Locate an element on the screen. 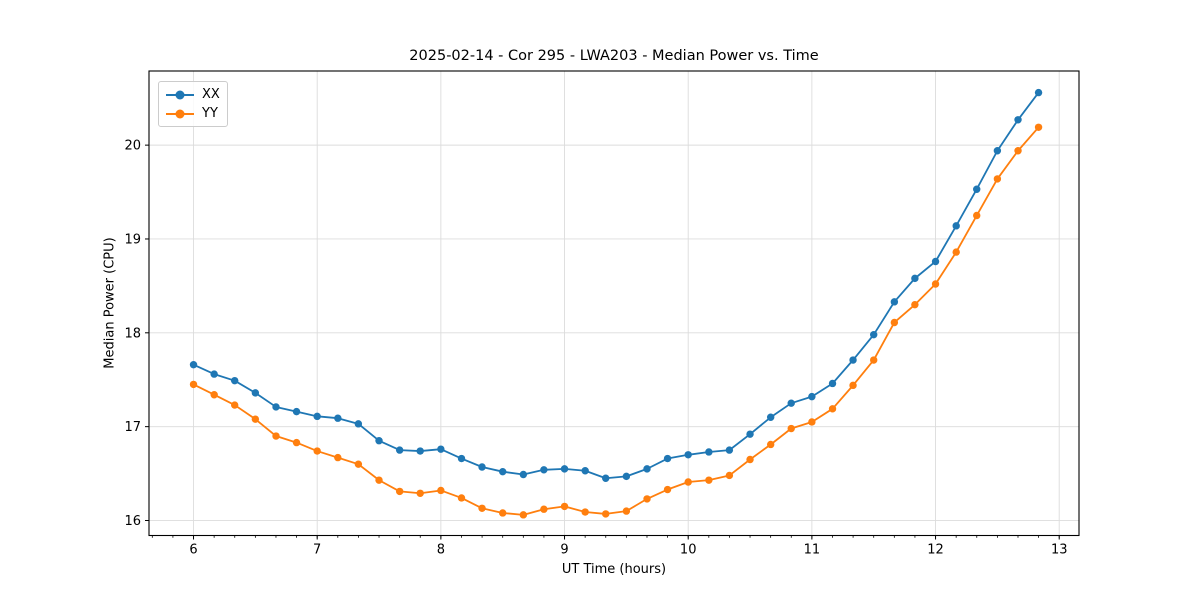 This screenshot has width=1200, height=600. x-tick-label: 9 is located at coordinates (564, 550).